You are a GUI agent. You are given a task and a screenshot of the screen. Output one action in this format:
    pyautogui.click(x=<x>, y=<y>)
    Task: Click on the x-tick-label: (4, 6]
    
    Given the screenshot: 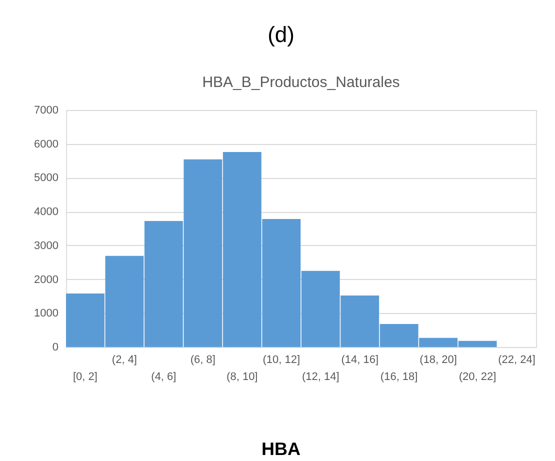 What is the action you would take?
    pyautogui.click(x=163, y=377)
    